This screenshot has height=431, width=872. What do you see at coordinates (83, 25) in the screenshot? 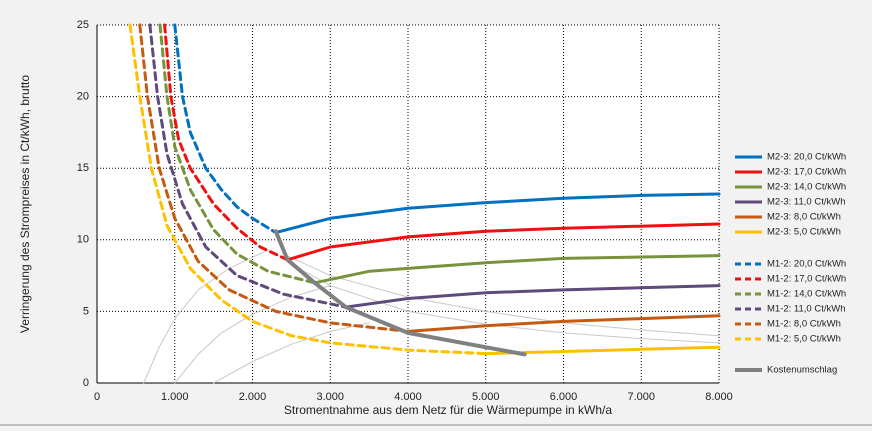
I see `y-tick-label: 25` at bounding box center [83, 25].